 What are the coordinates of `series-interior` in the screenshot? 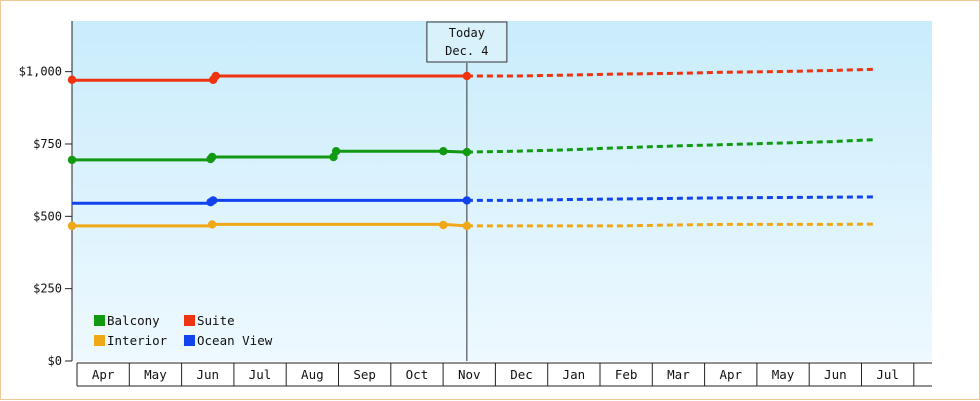 It's located at (471, 225).